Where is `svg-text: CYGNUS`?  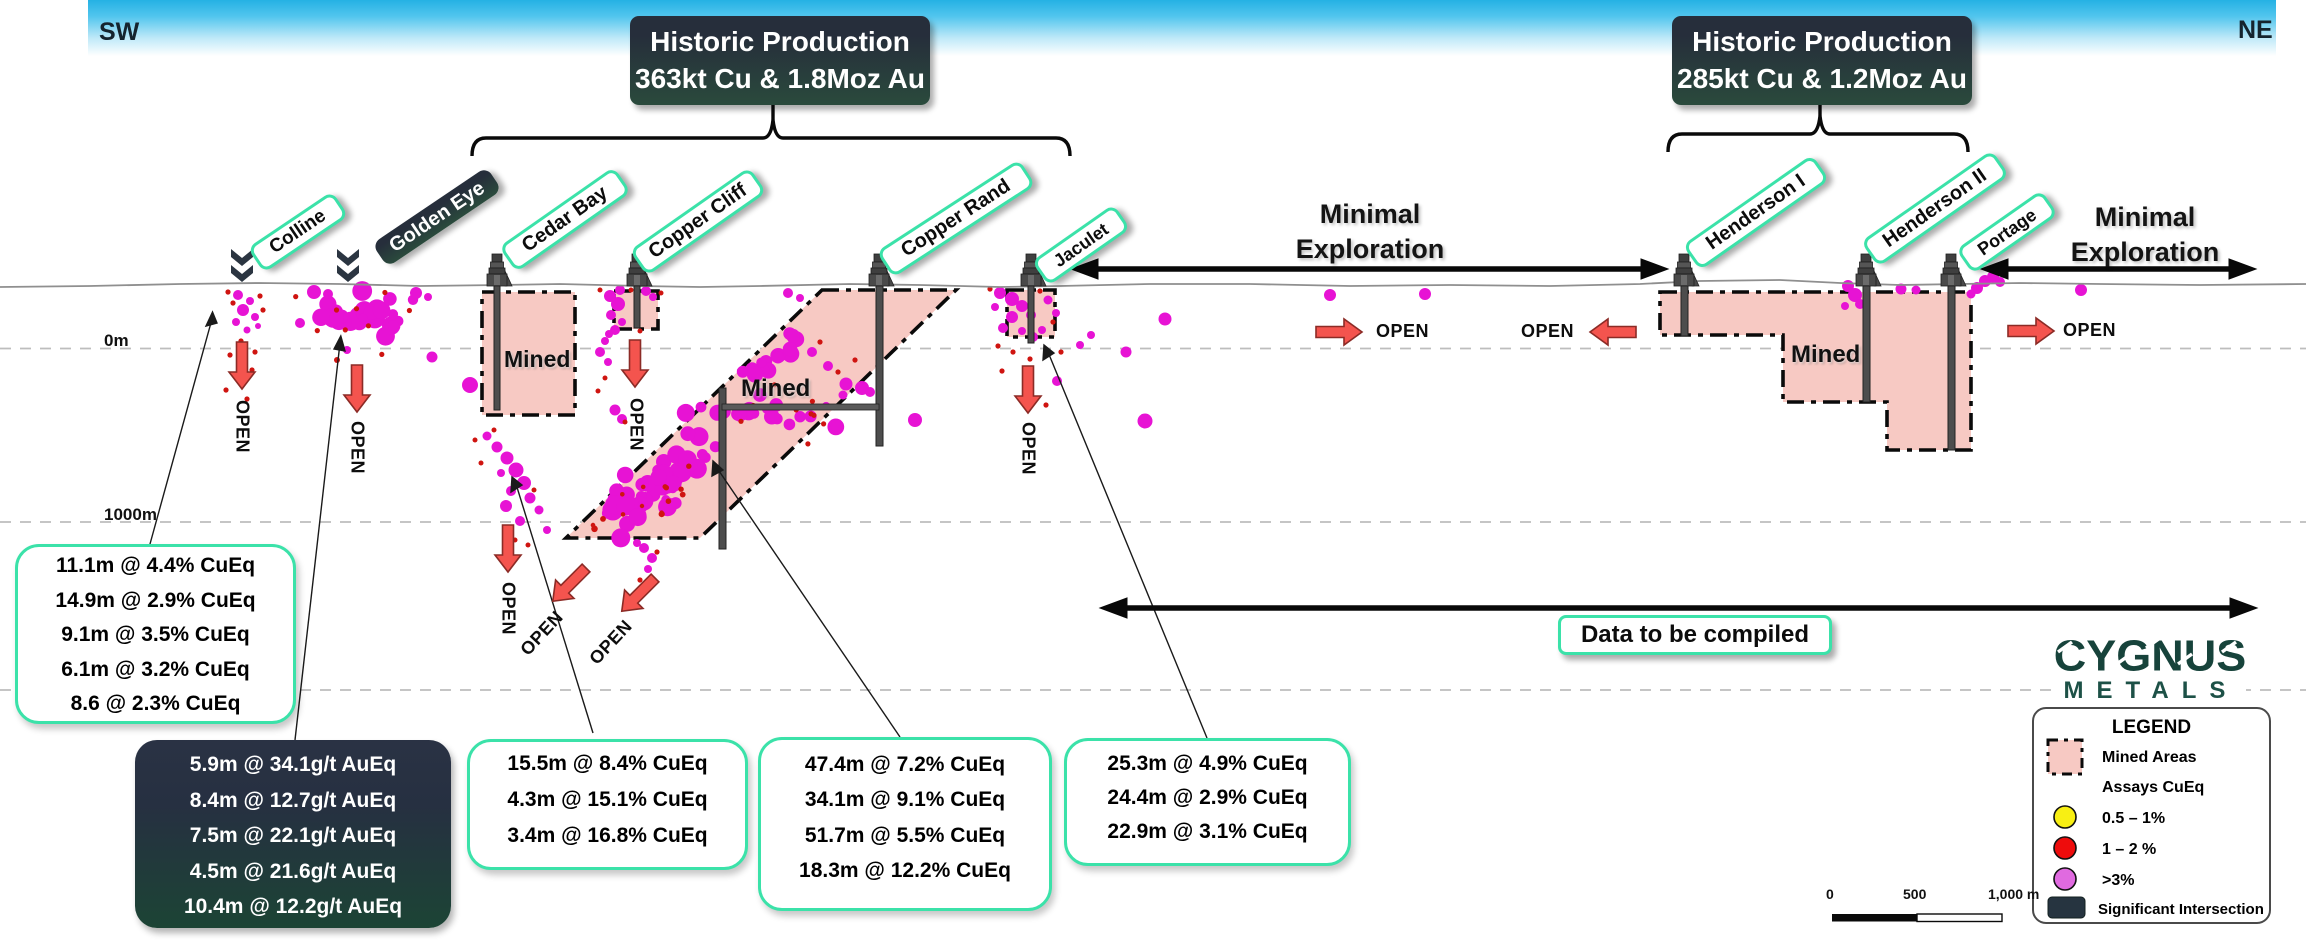
svg-text: CYGNUS is located at coordinates (2150, 656).